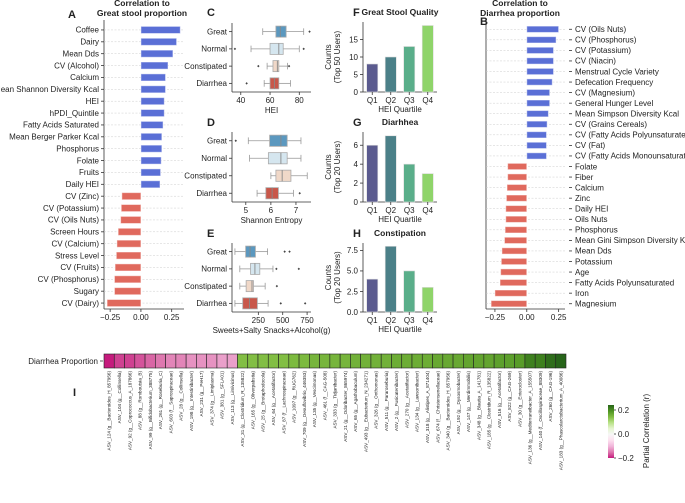  What do you see at coordinates (240, 100) in the screenshot?
I see `x-tick-label: 40` at bounding box center [240, 100].